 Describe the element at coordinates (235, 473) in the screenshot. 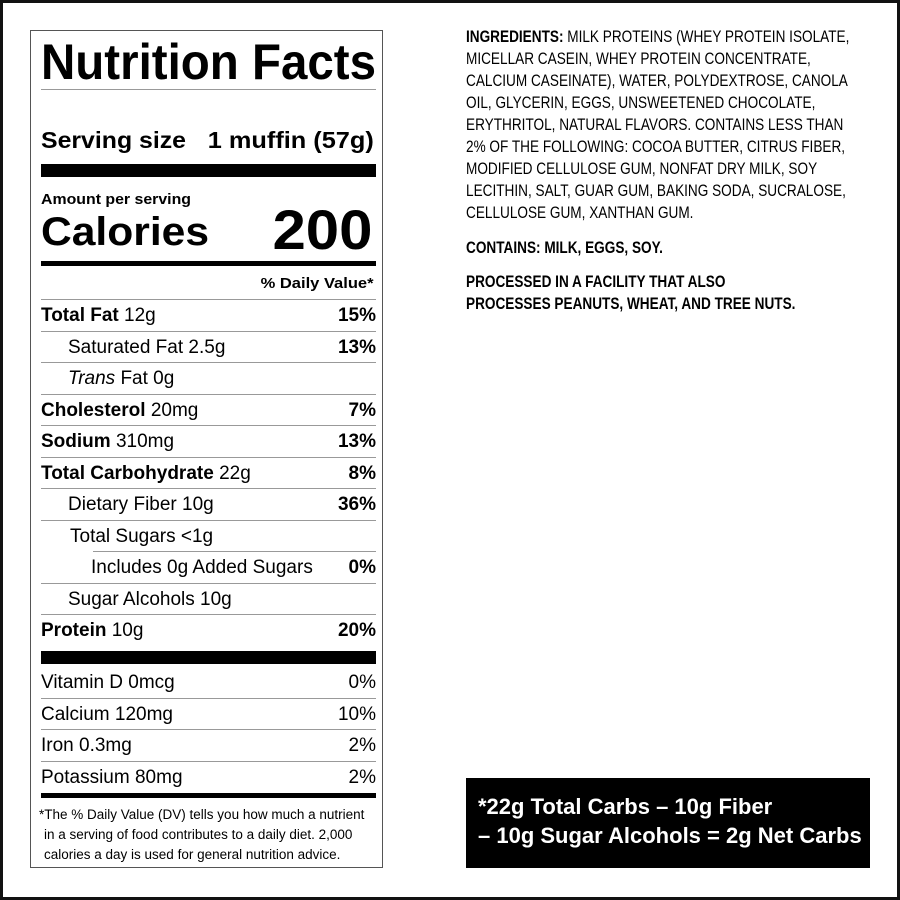

I see `nutrient-amount: 22g` at that location.